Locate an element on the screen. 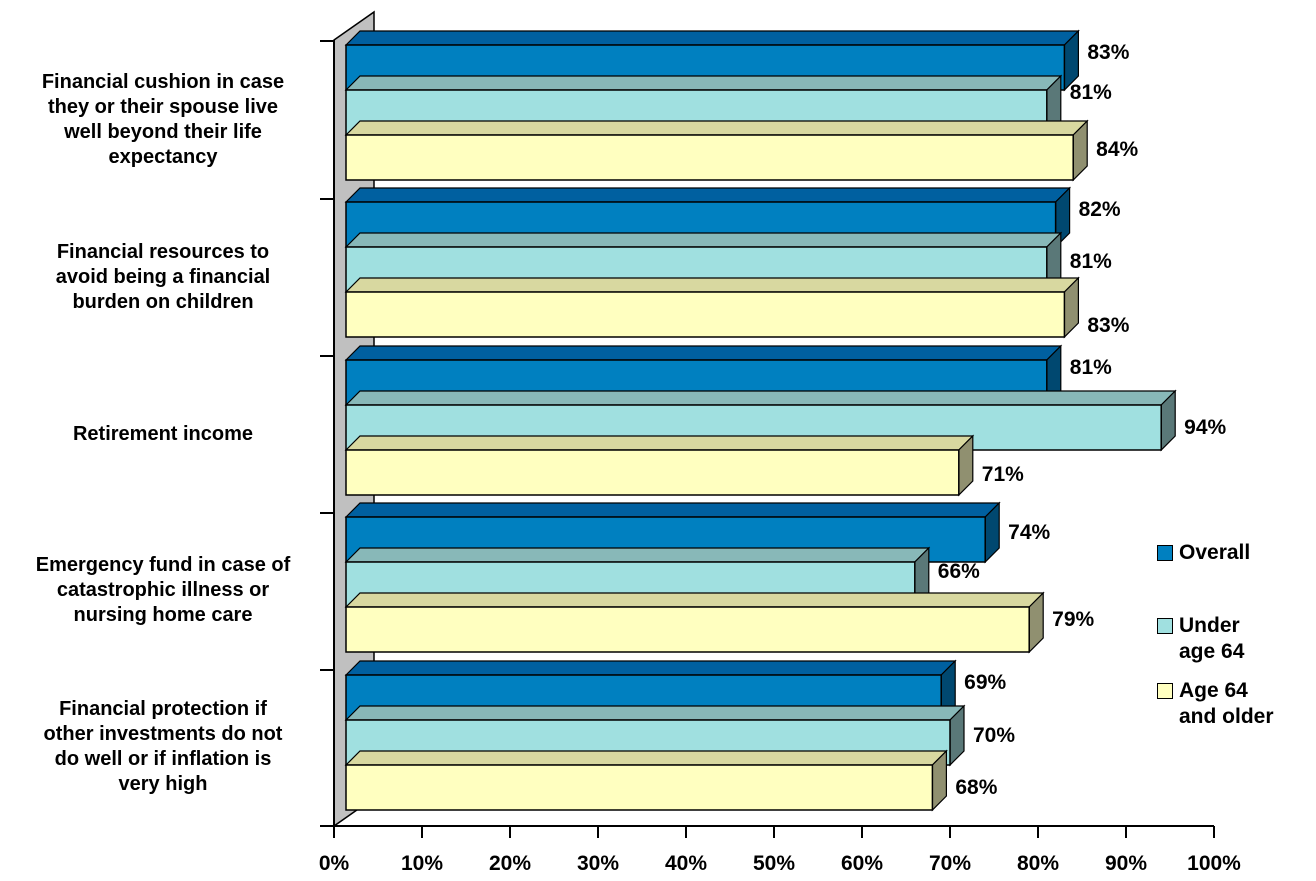 The image size is (1316, 881). data-label-age-64-and-older-3: 79% is located at coordinates (1073, 619).